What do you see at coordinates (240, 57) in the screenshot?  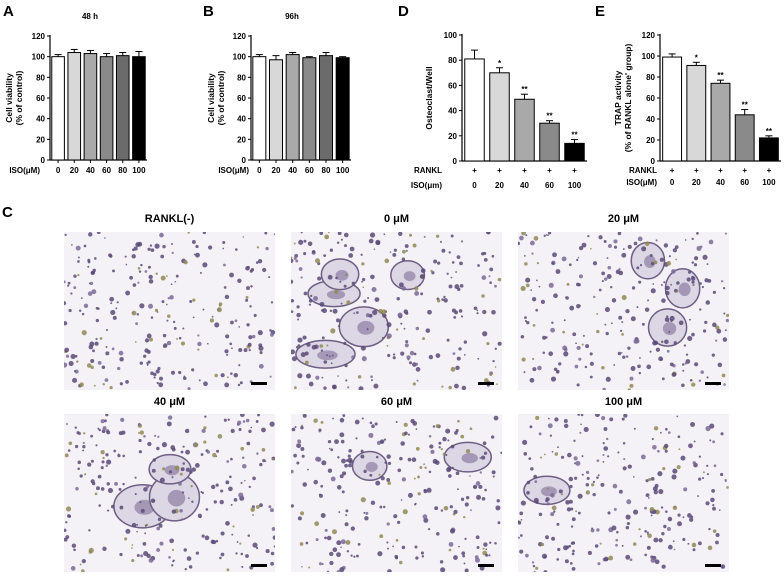 I see `y-tick-label: 100` at bounding box center [240, 57].